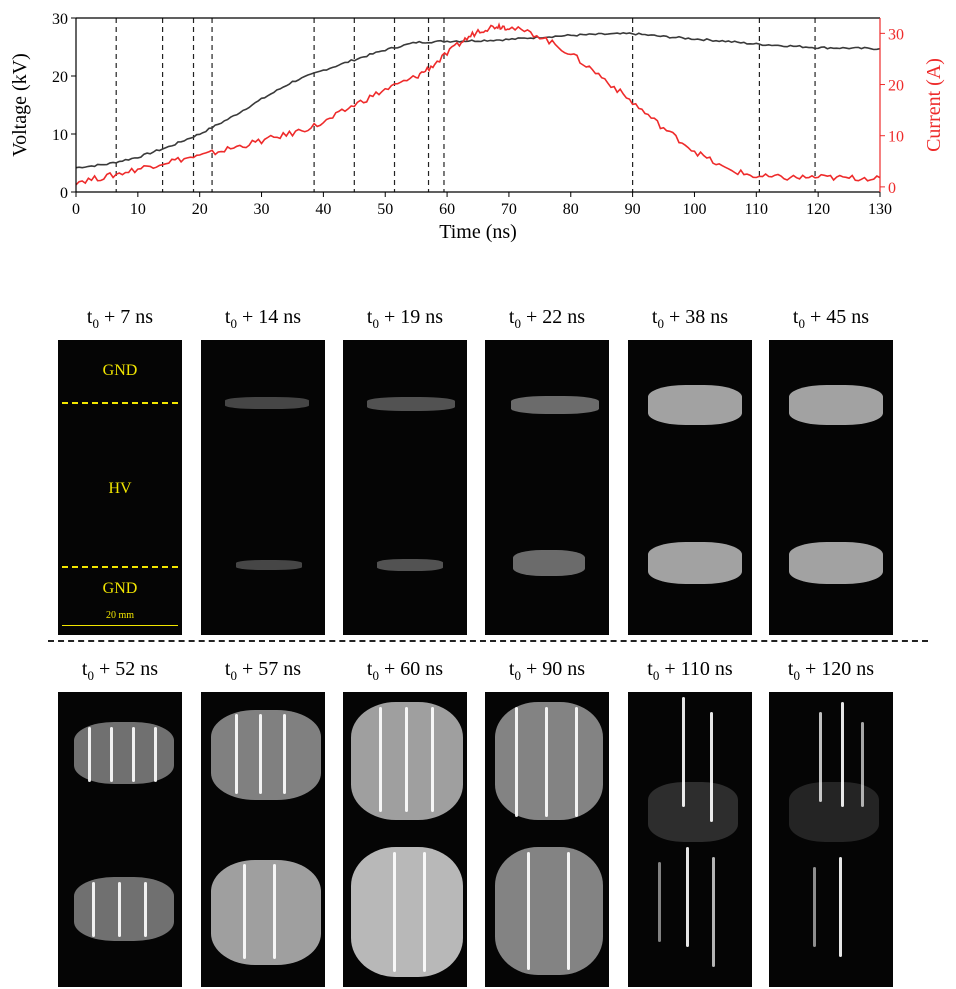 Image resolution: width=956 pixels, height=989 pixels. I want to click on y-left-tick-label: 20, so click(60, 77).